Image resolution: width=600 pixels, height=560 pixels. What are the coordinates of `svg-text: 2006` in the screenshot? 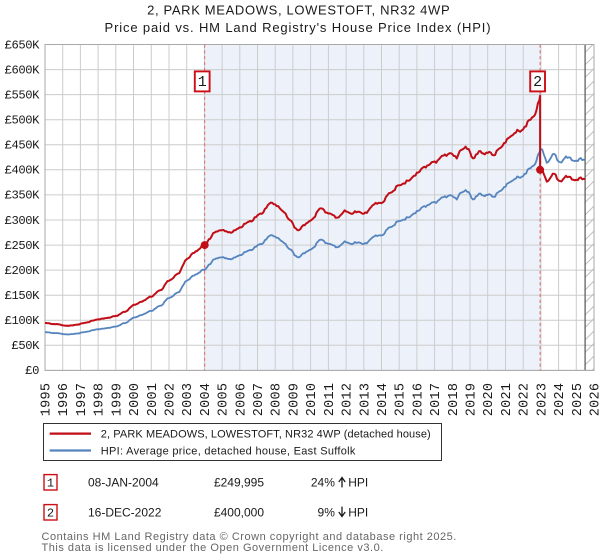 It's located at (241, 400).